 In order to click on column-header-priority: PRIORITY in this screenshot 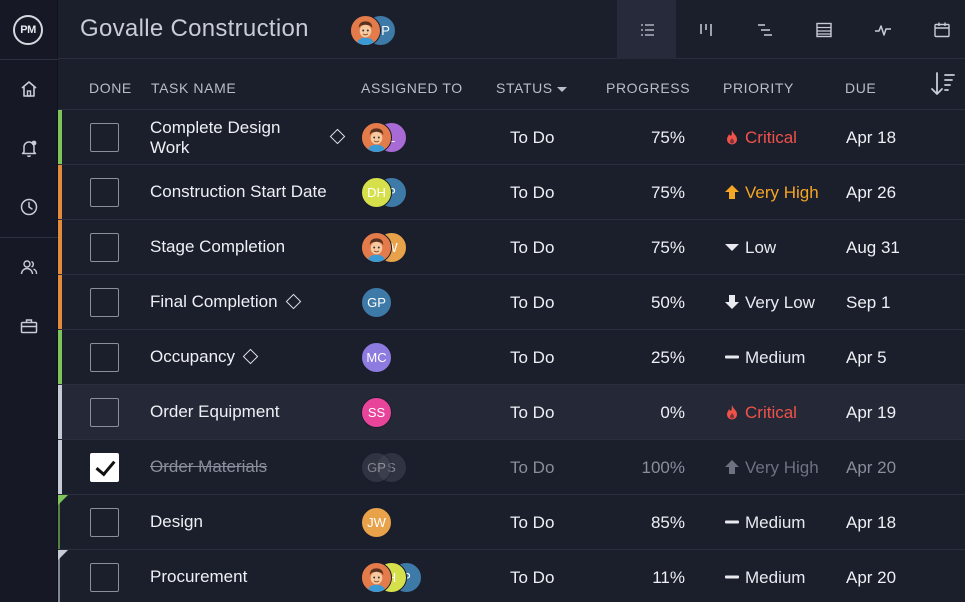, I will do `click(758, 88)`.